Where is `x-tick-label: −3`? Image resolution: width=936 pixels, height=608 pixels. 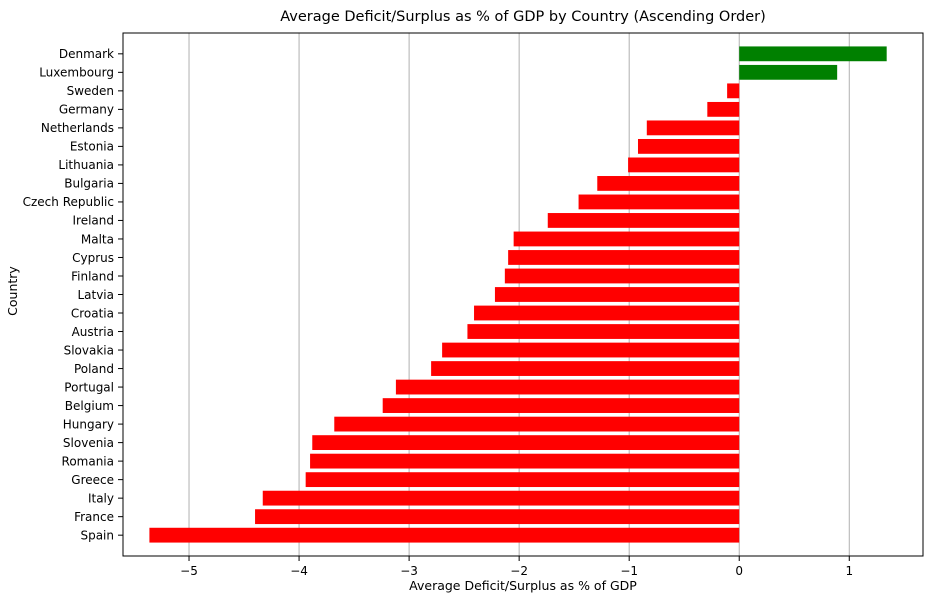
x-tick-label: −3 is located at coordinates (409, 571).